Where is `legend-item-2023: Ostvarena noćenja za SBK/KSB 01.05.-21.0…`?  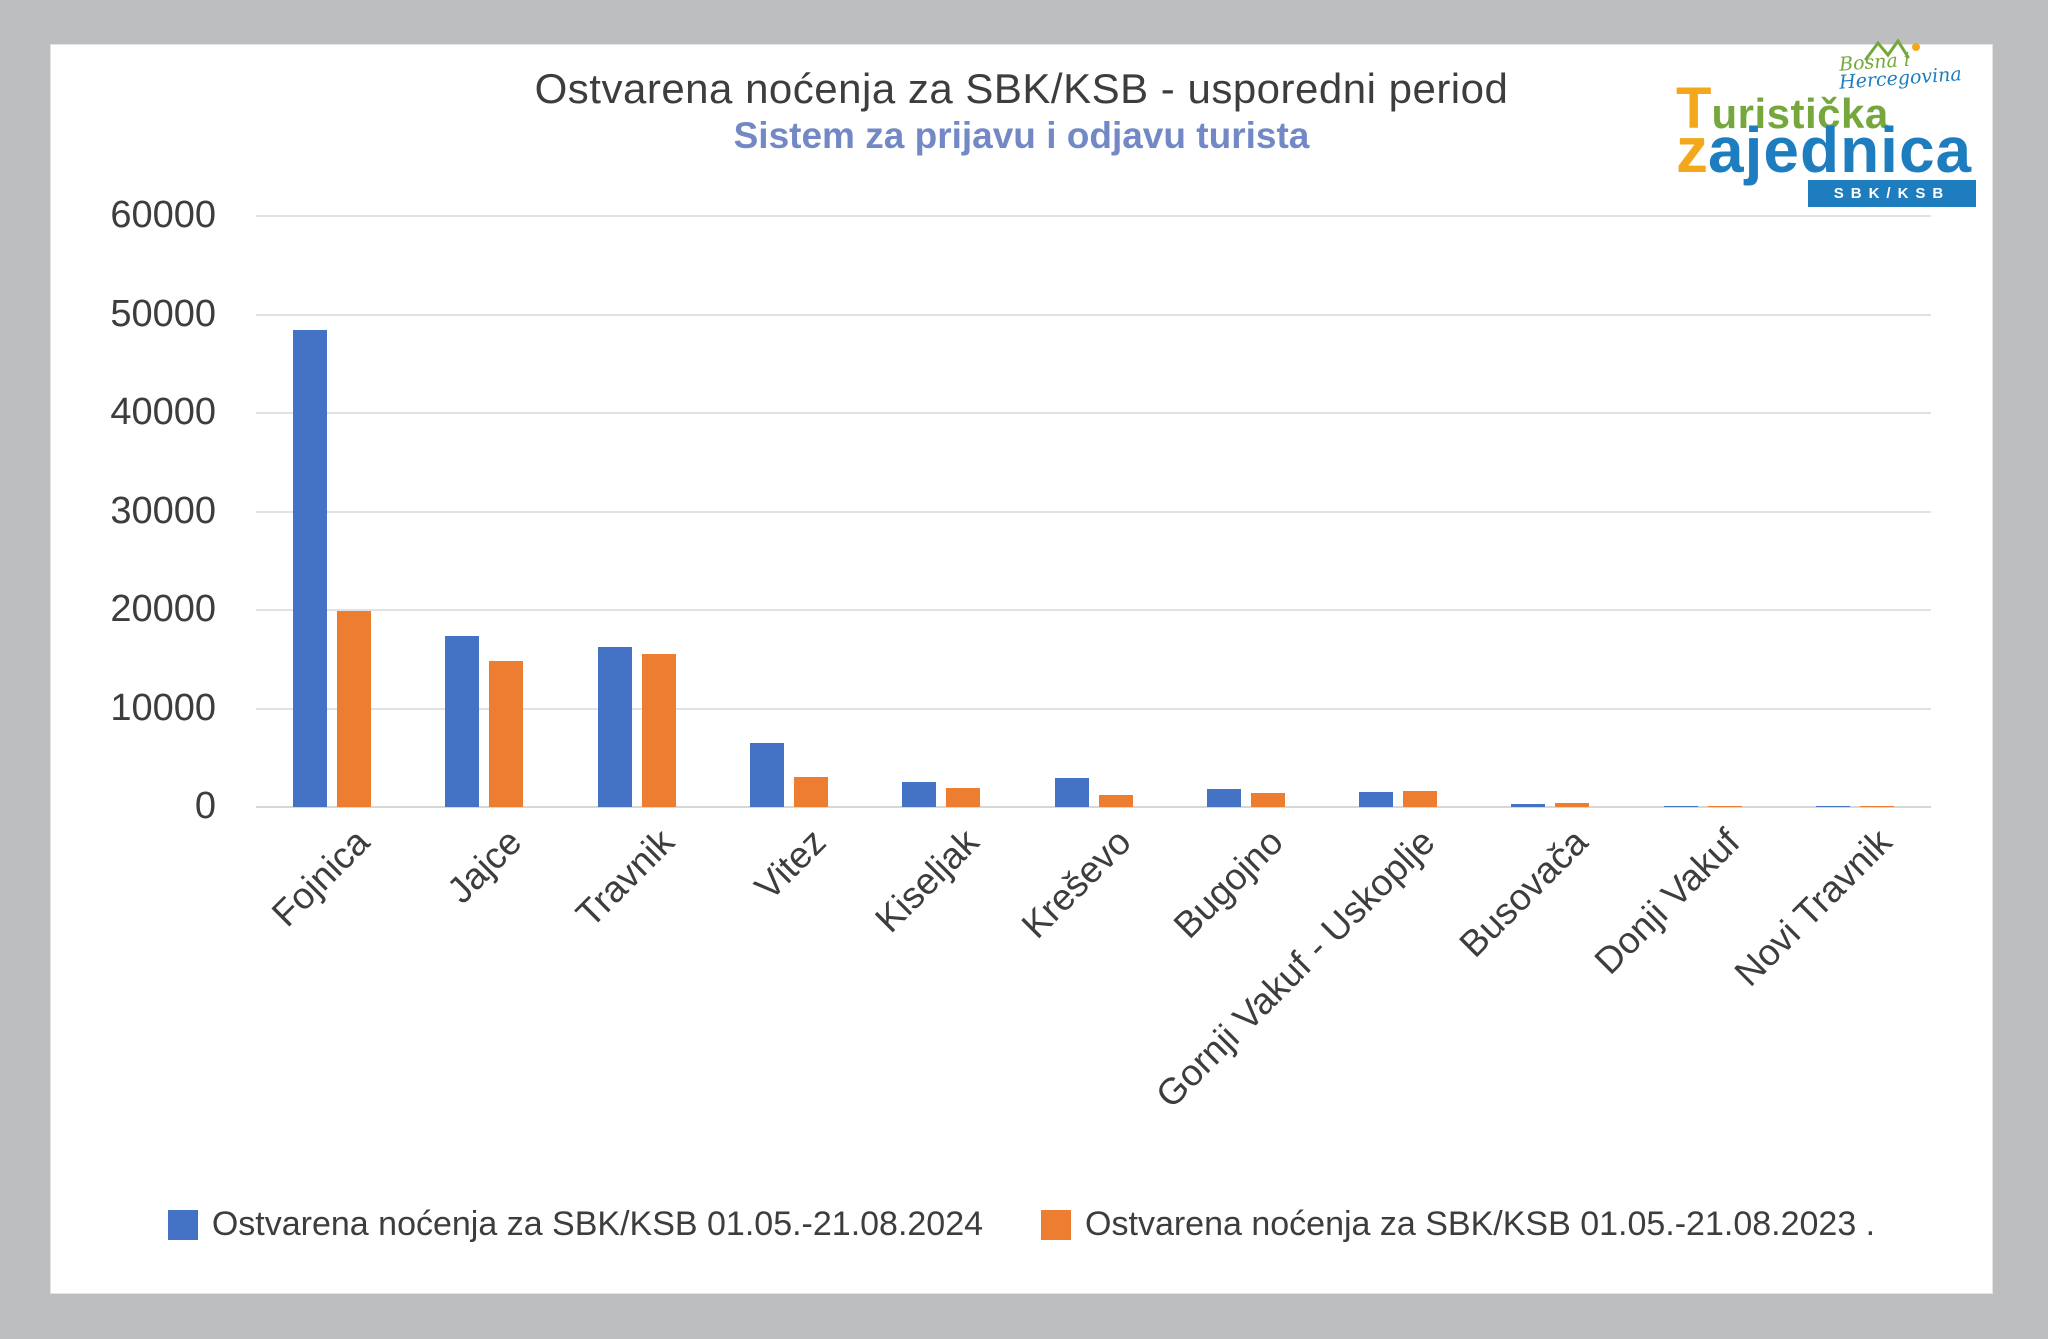
legend-item-2023: Ostvarena noćenja za SBK/KSB 01.05.-21.0… is located at coordinates (1458, 1224).